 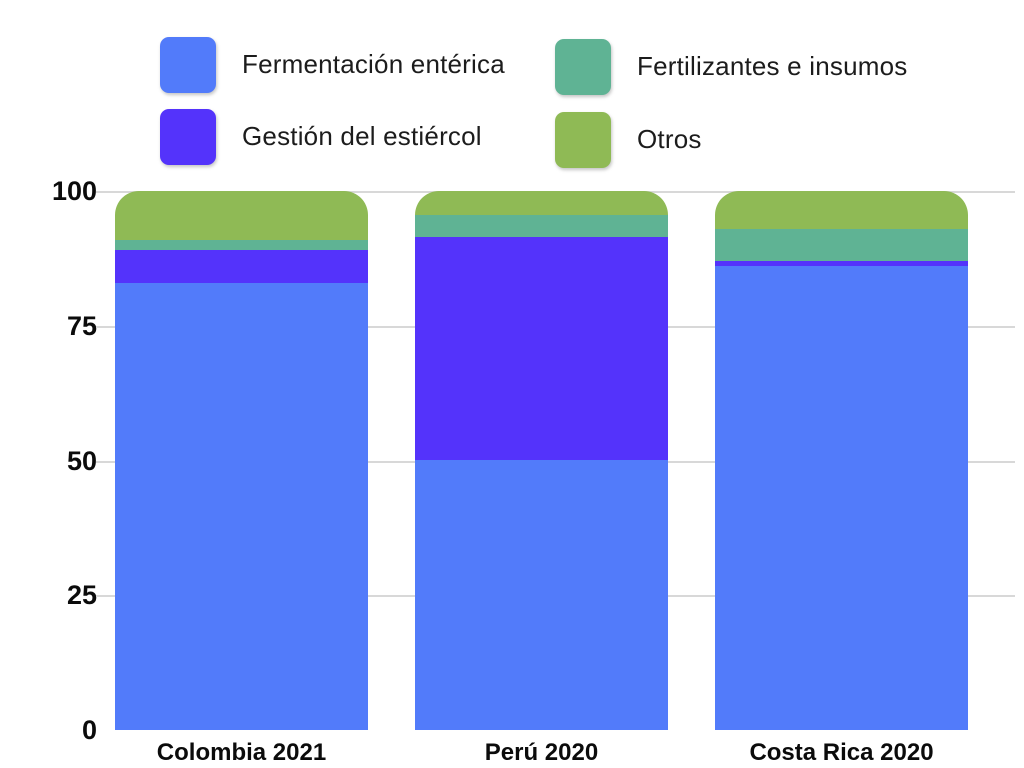 What do you see at coordinates (583, 66) in the screenshot?
I see `legend-swatch-fertilizantes-e-insumos` at bounding box center [583, 66].